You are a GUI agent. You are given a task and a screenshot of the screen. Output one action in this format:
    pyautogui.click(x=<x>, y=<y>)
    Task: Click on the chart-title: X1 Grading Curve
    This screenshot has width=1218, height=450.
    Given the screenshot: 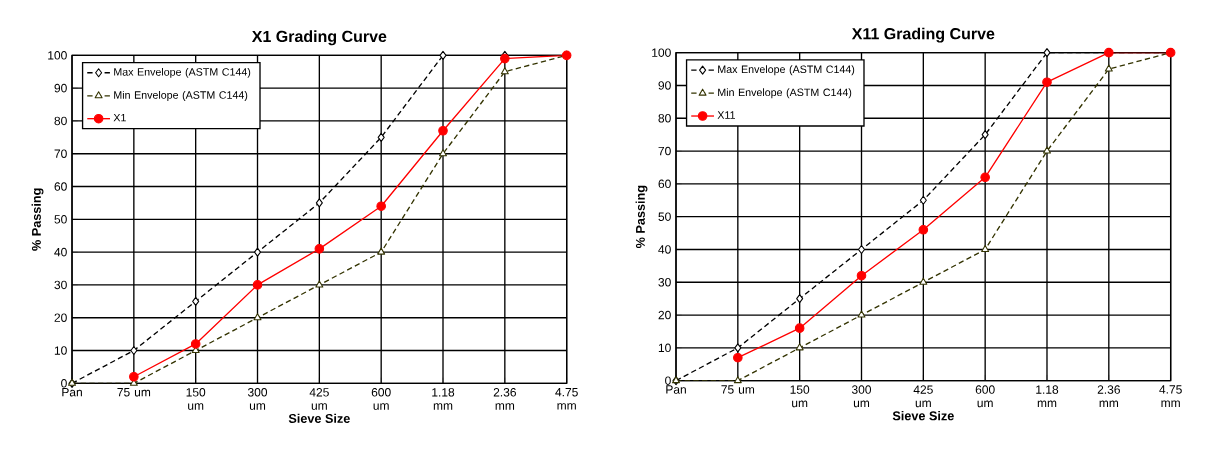 What is the action you would take?
    pyautogui.click(x=319, y=38)
    